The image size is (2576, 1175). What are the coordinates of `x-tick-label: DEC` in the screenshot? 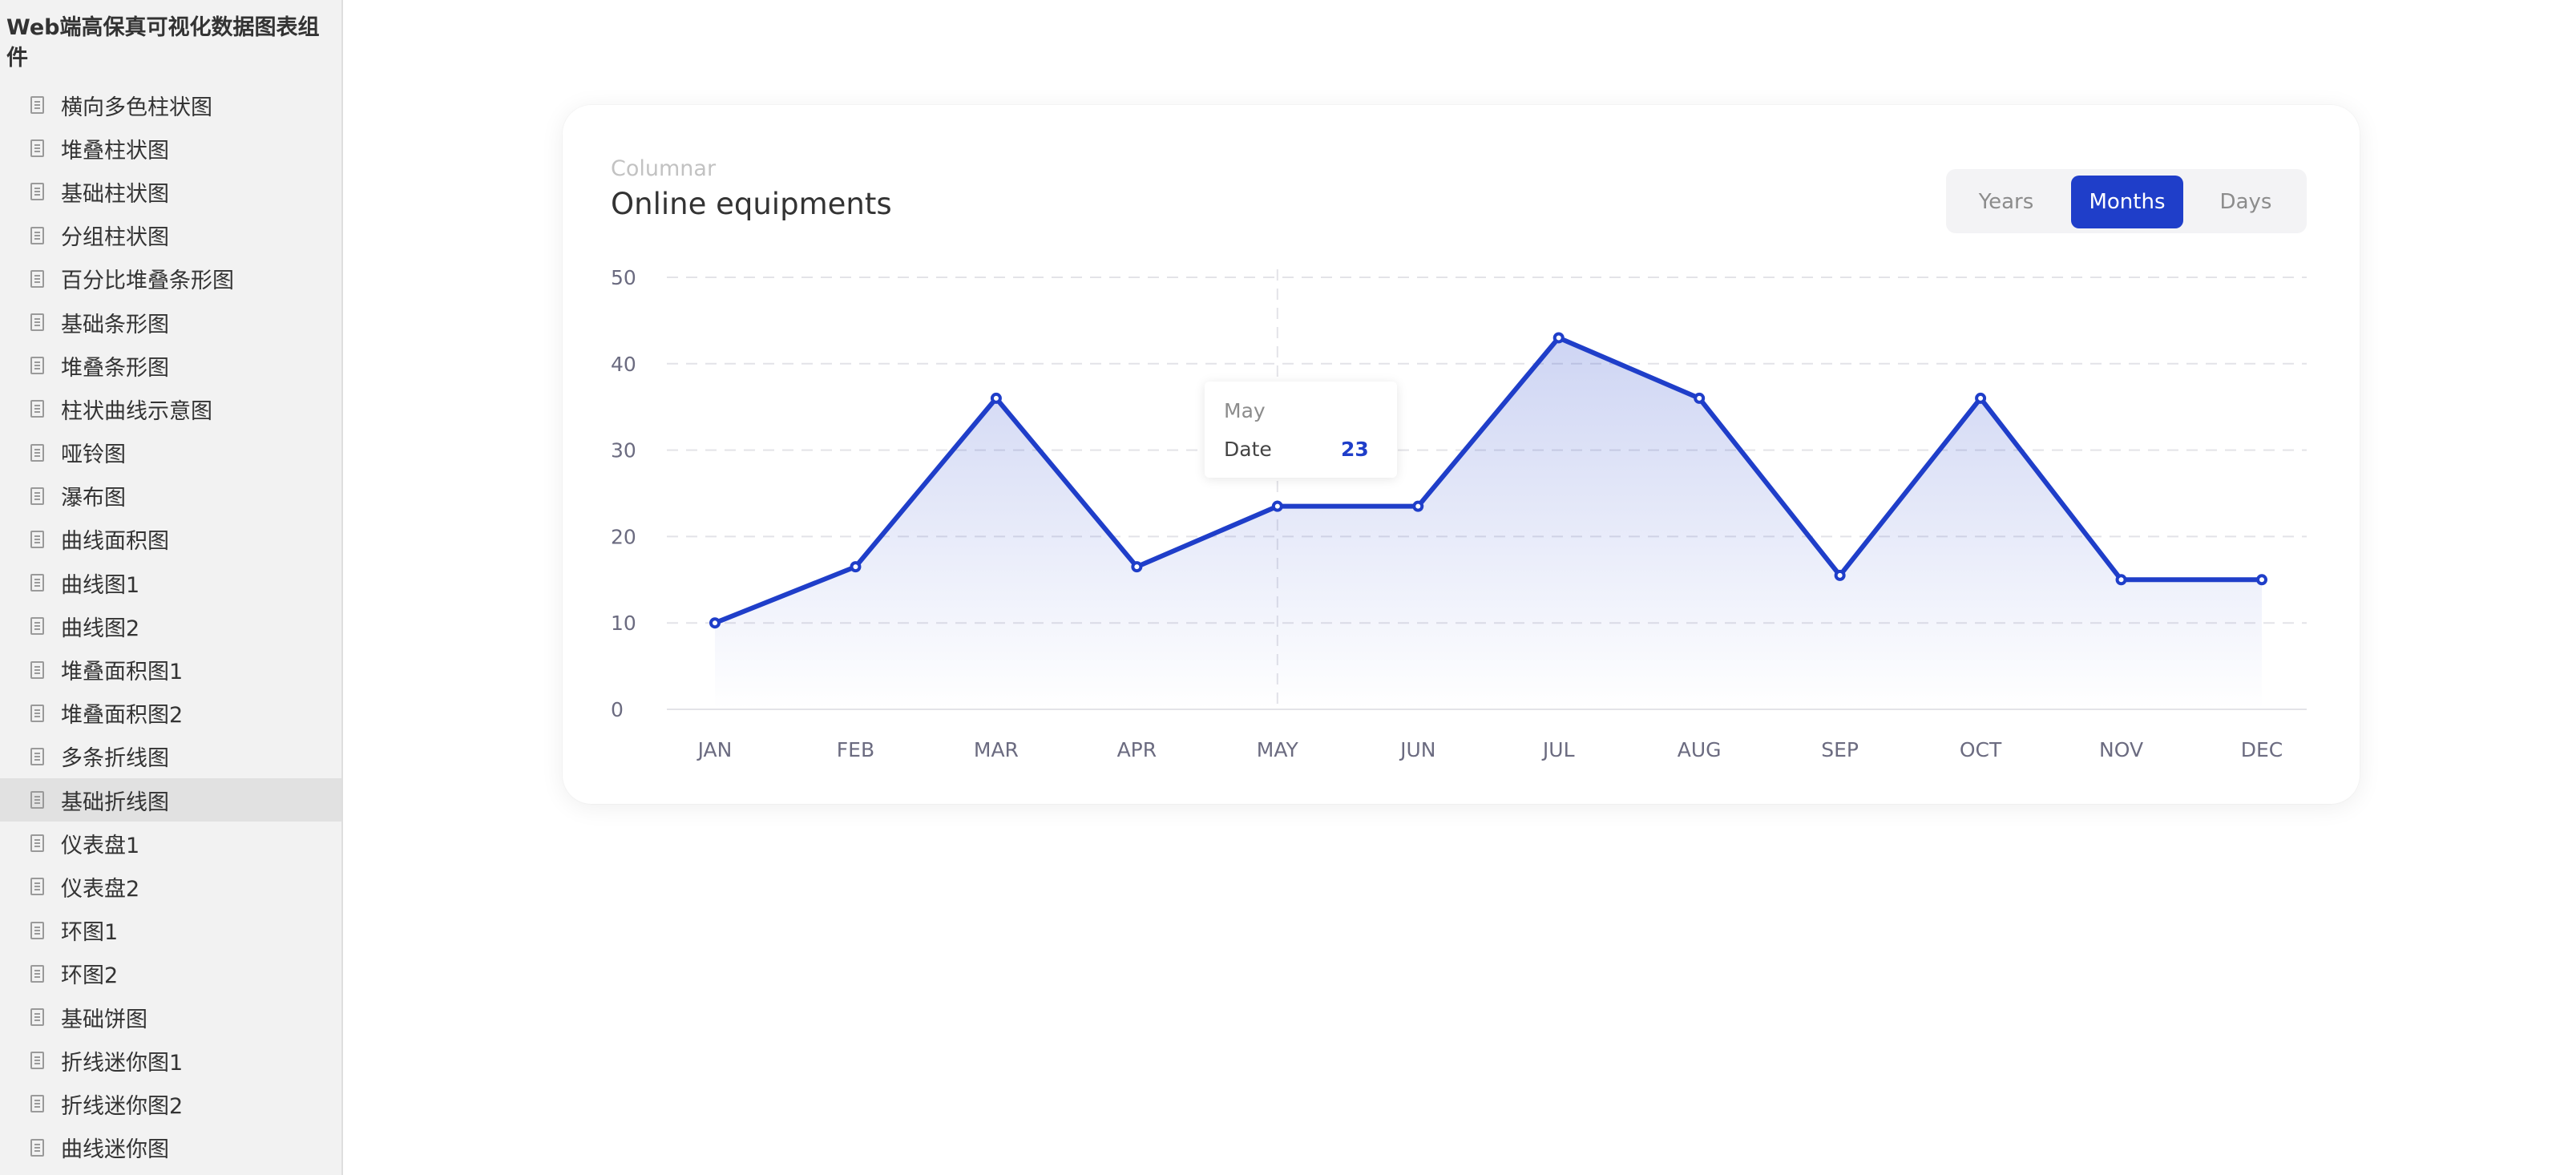 It's located at (2262, 749).